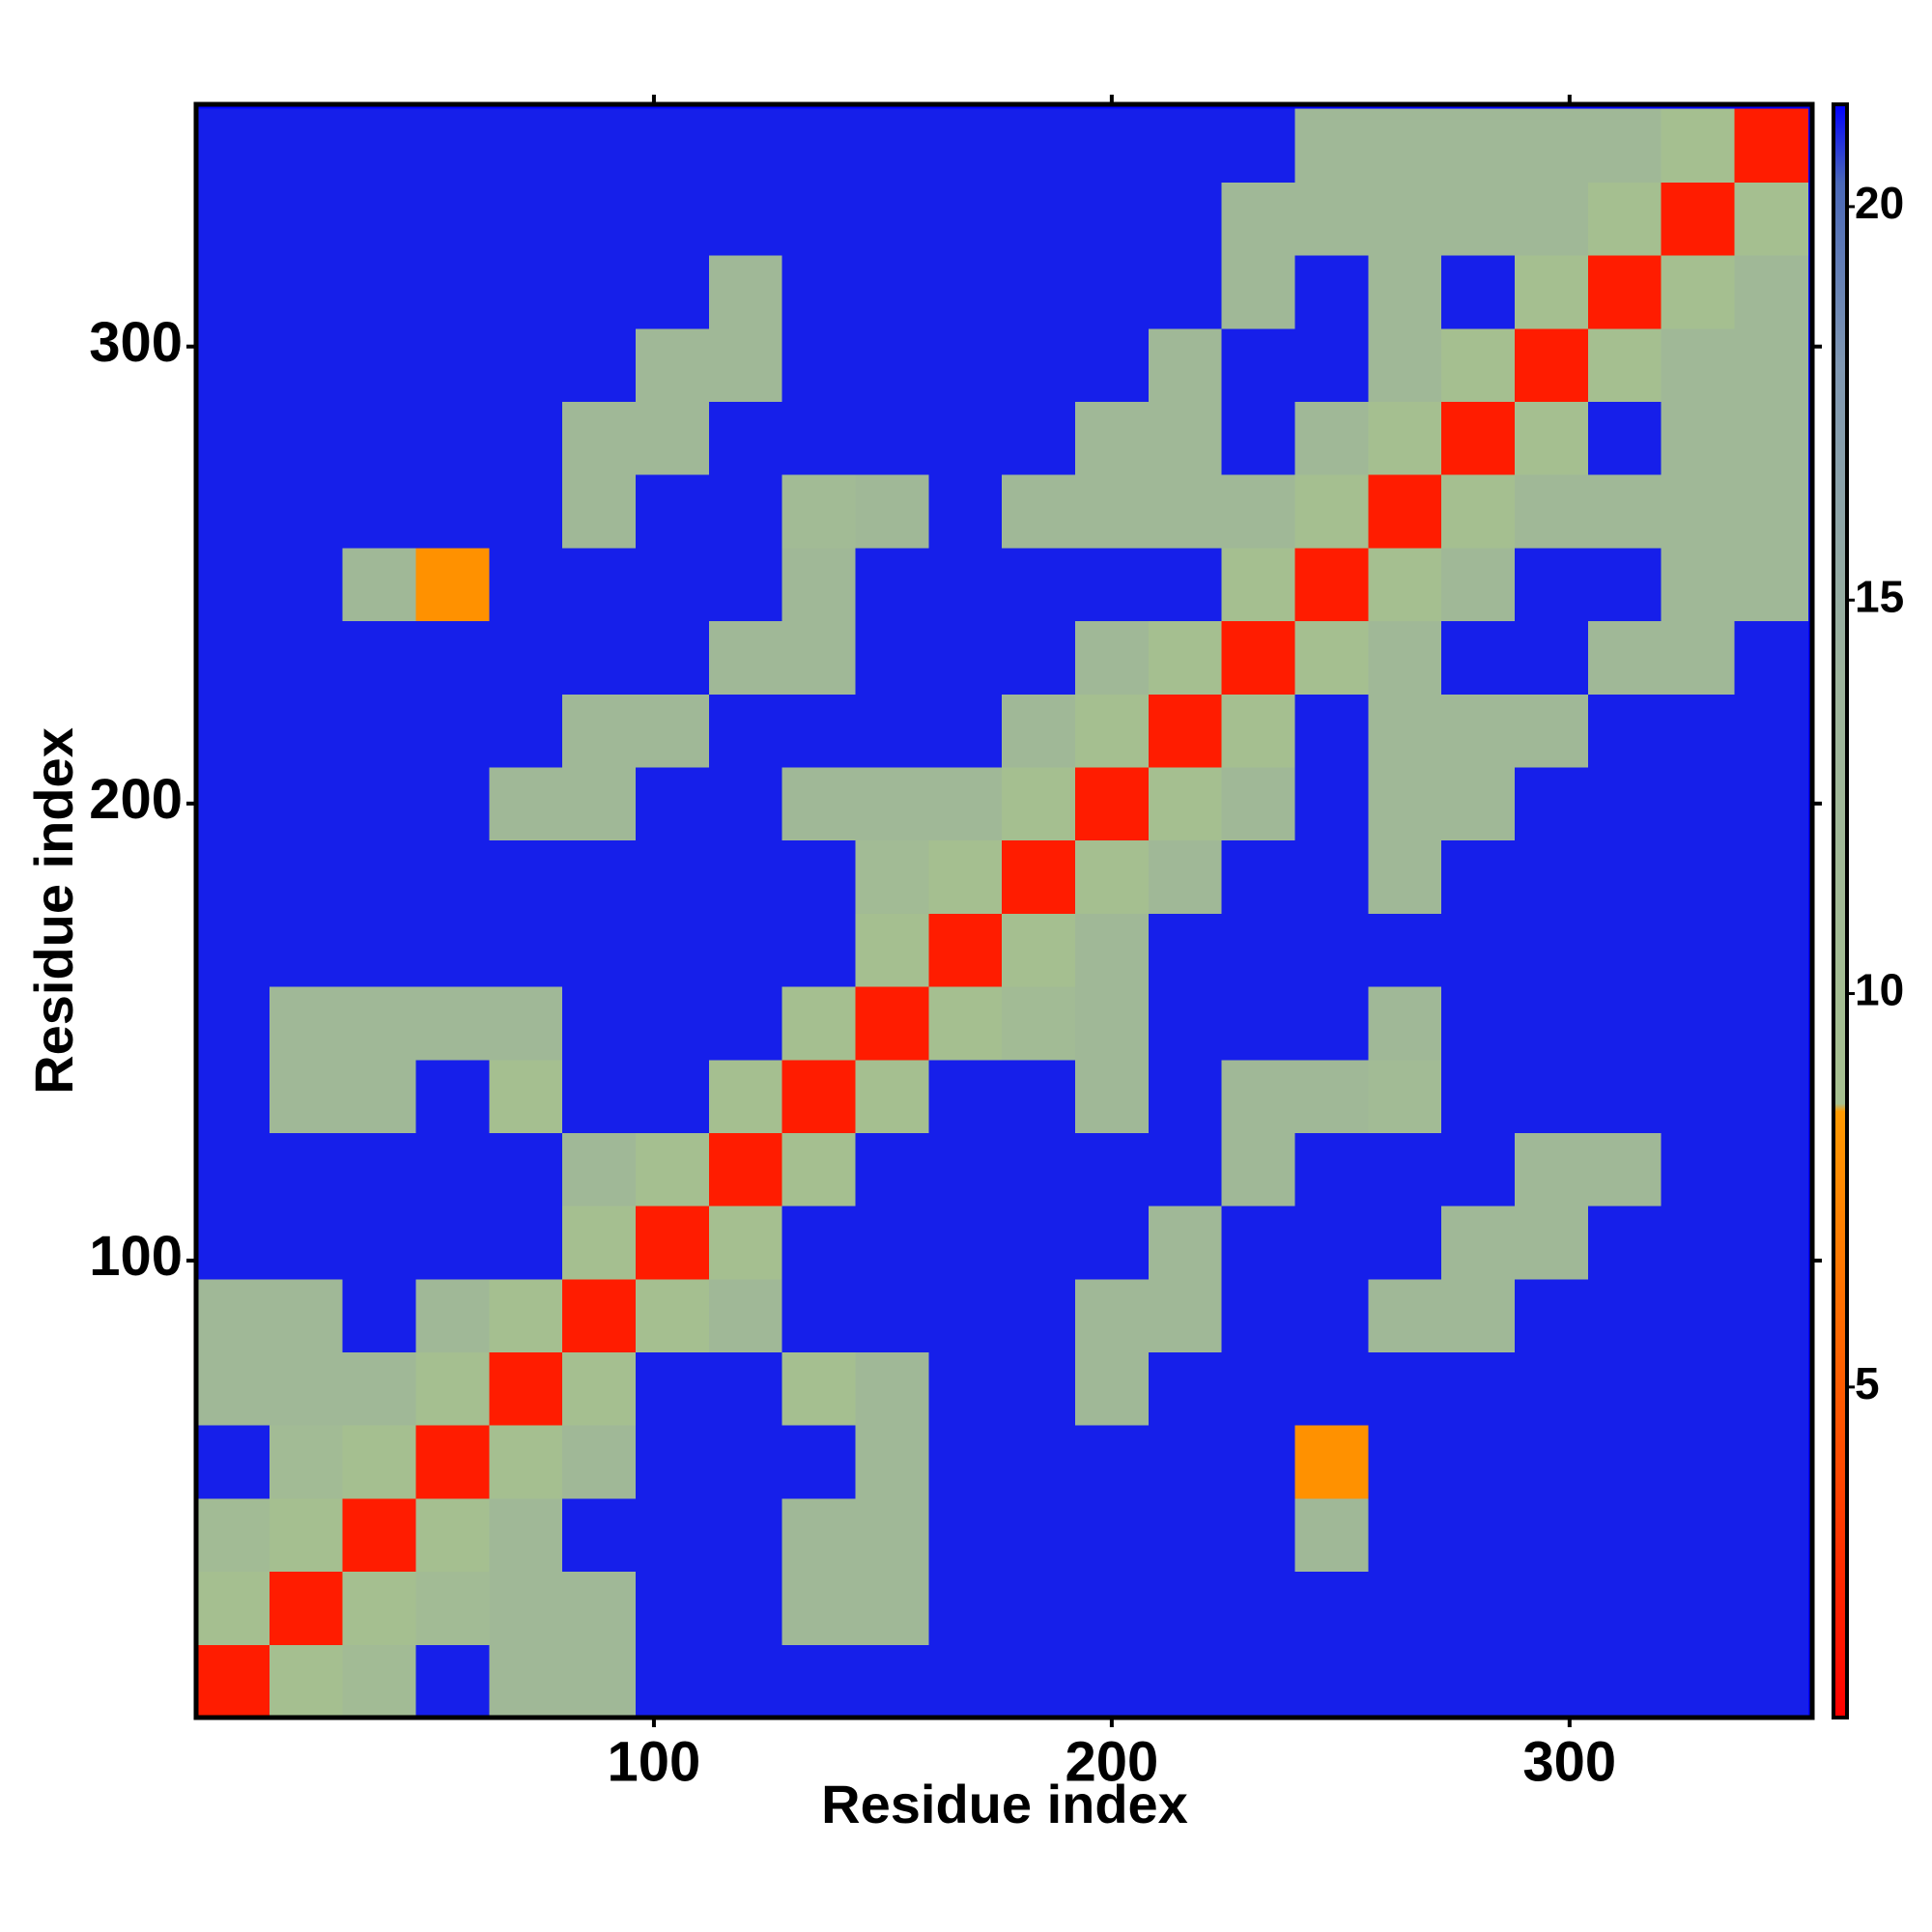 This screenshot has width=1932, height=1932. Describe the element at coordinates (1111, 1761) in the screenshot. I see `x-tick-label: 200` at that location.